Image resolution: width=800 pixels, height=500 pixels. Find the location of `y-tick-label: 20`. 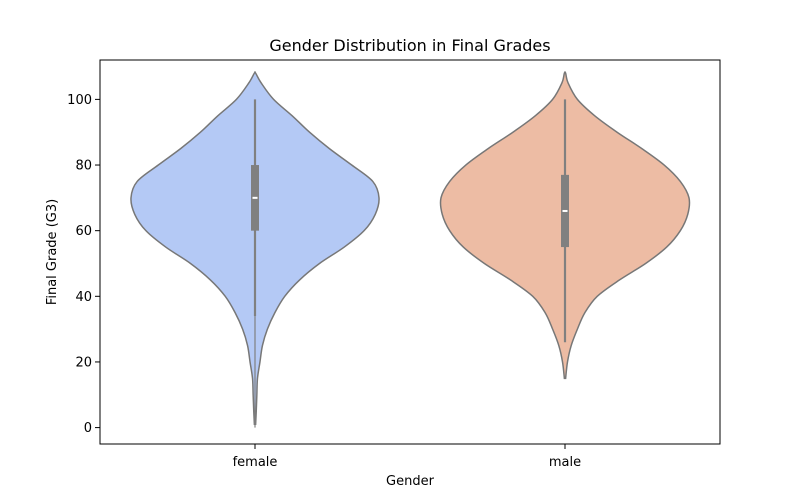

y-tick-label: 20 is located at coordinates (83, 362).